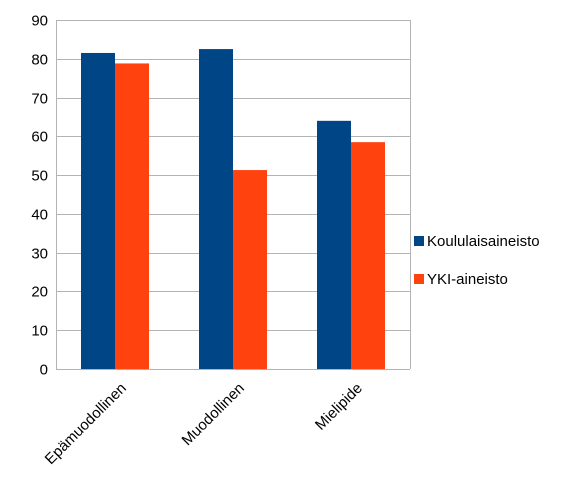  What do you see at coordinates (419, 241) in the screenshot?
I see `legend-swatch-koululaisaineisto` at bounding box center [419, 241].